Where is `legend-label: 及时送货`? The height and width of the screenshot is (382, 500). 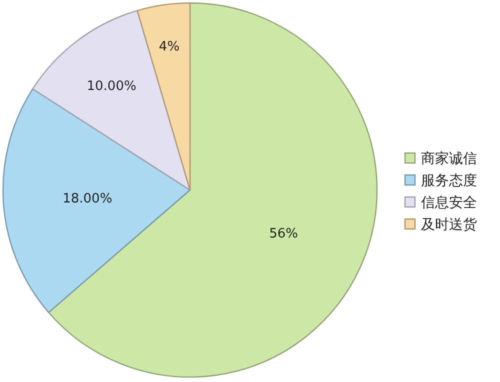 legend-label: 及时送货 is located at coordinates (449, 225).